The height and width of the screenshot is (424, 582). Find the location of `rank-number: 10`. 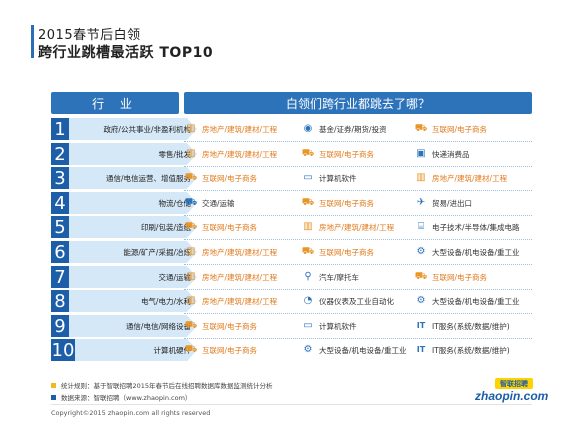

rank-number: 10 is located at coordinates (63, 350).